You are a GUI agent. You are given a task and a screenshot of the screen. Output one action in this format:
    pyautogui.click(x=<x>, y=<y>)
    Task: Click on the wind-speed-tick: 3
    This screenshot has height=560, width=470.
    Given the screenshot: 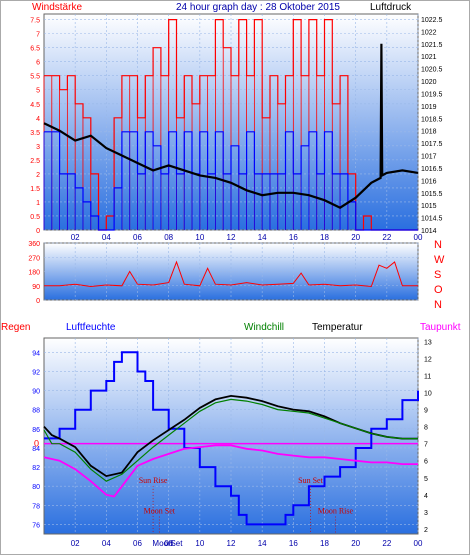 What is the action you would take?
    pyautogui.click(x=38, y=147)
    